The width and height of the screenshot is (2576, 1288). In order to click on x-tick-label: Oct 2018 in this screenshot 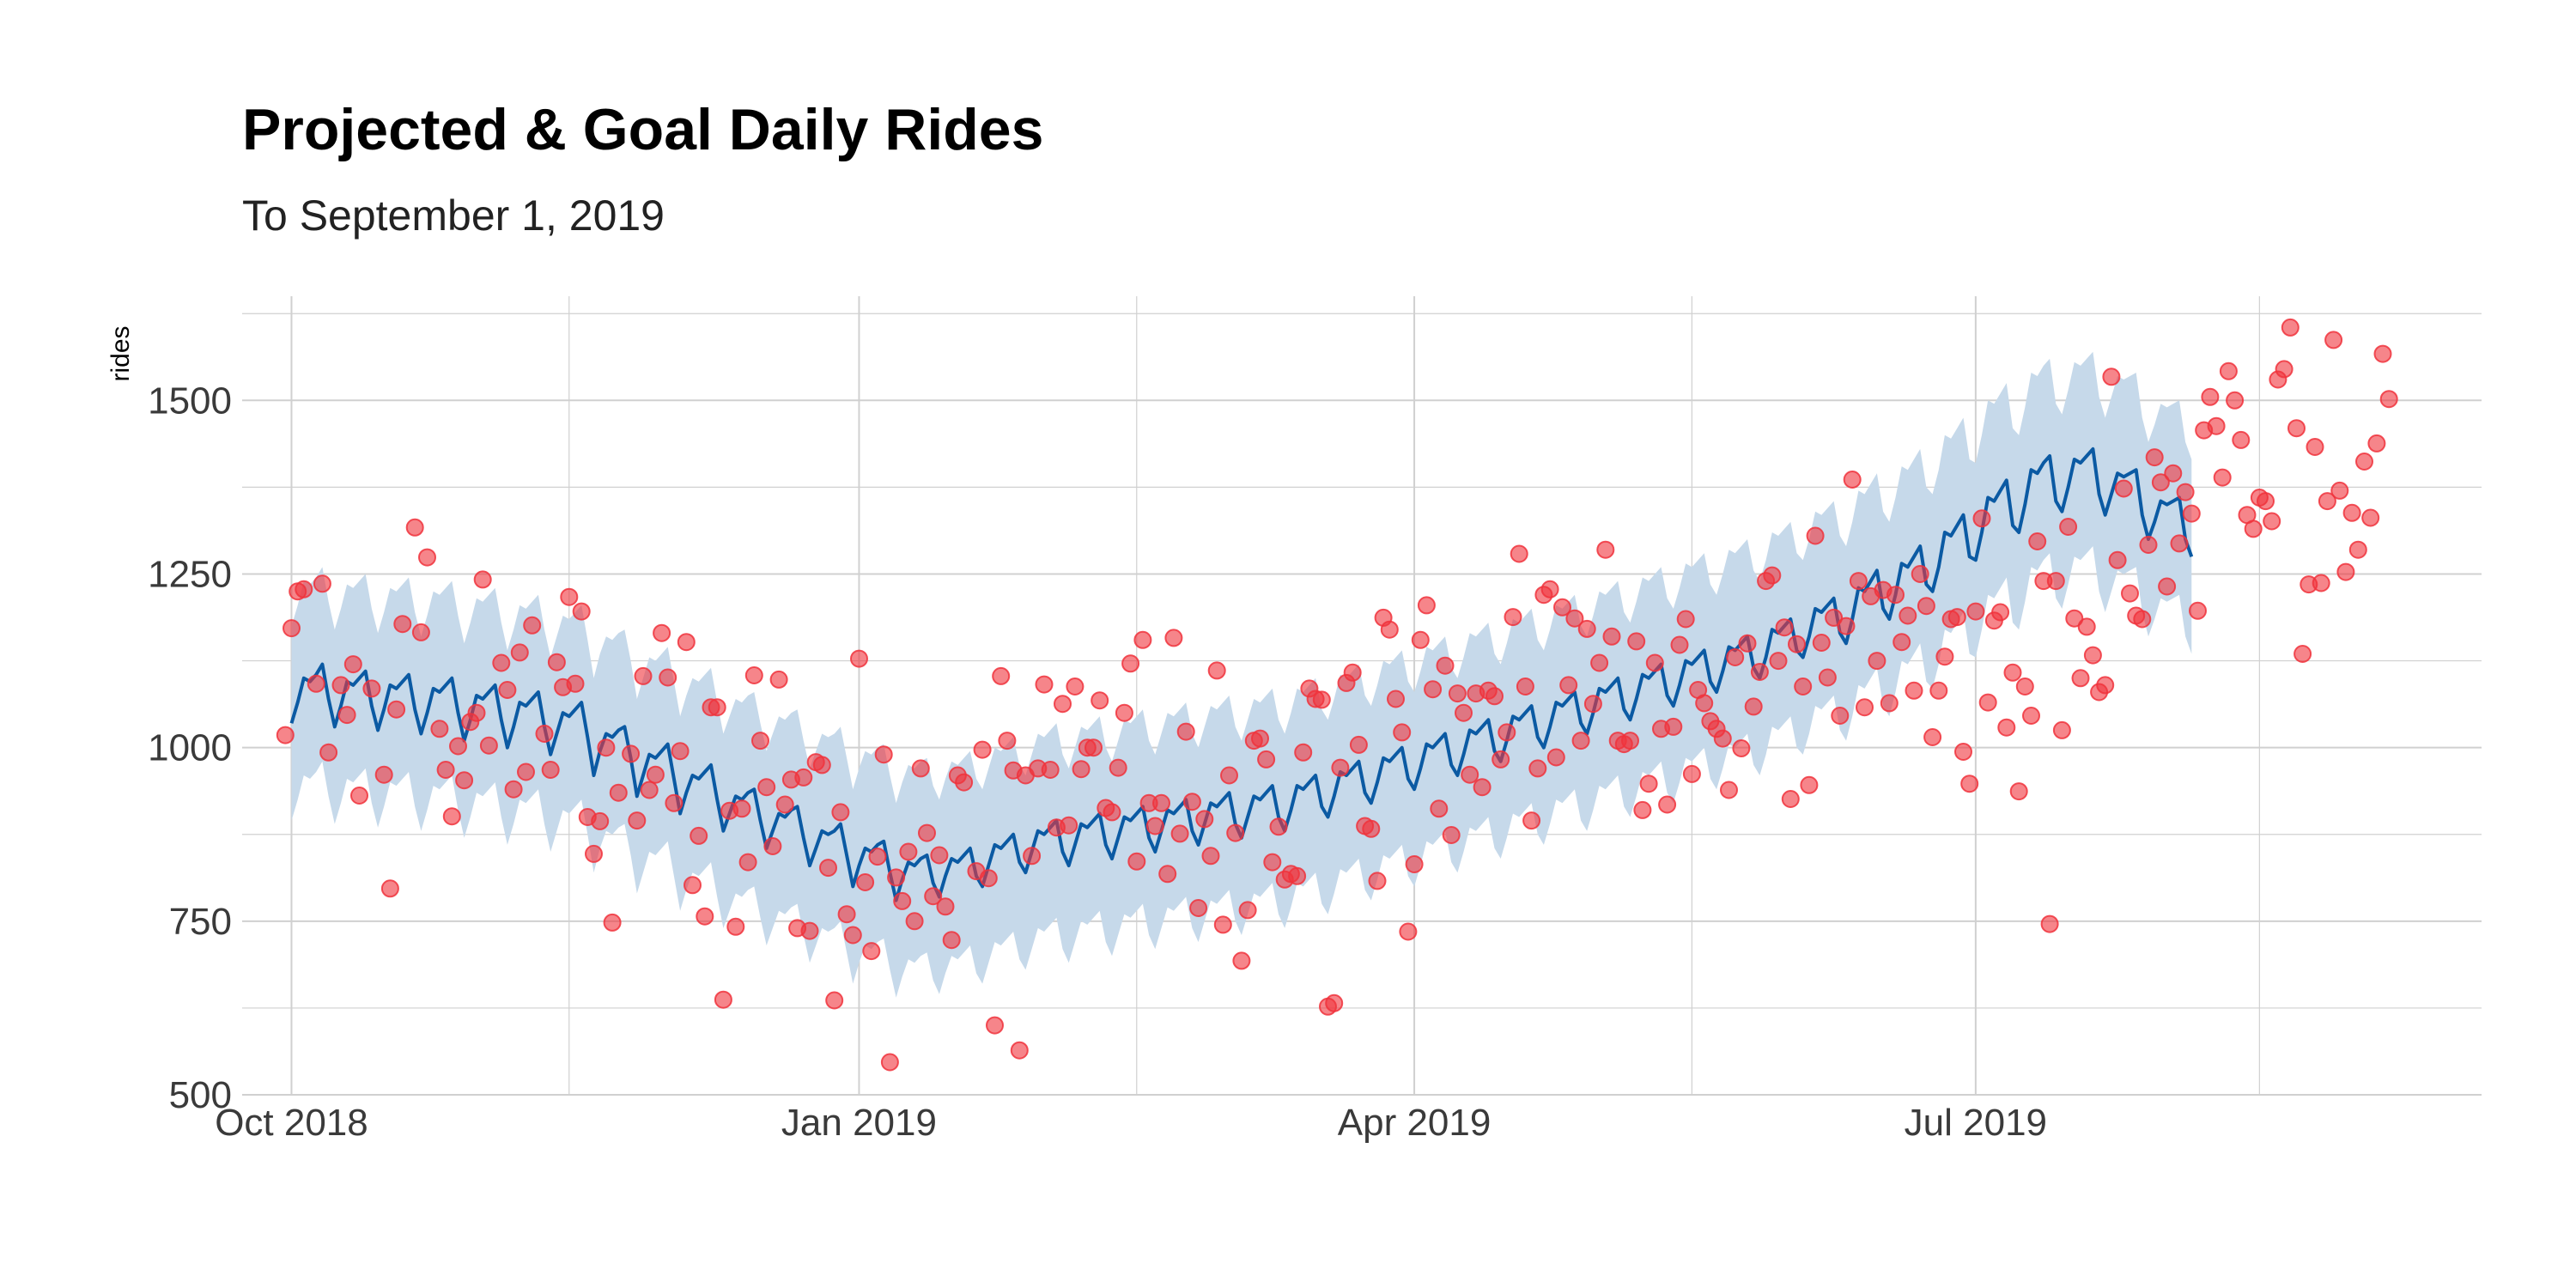, I will do `click(291, 1123)`.